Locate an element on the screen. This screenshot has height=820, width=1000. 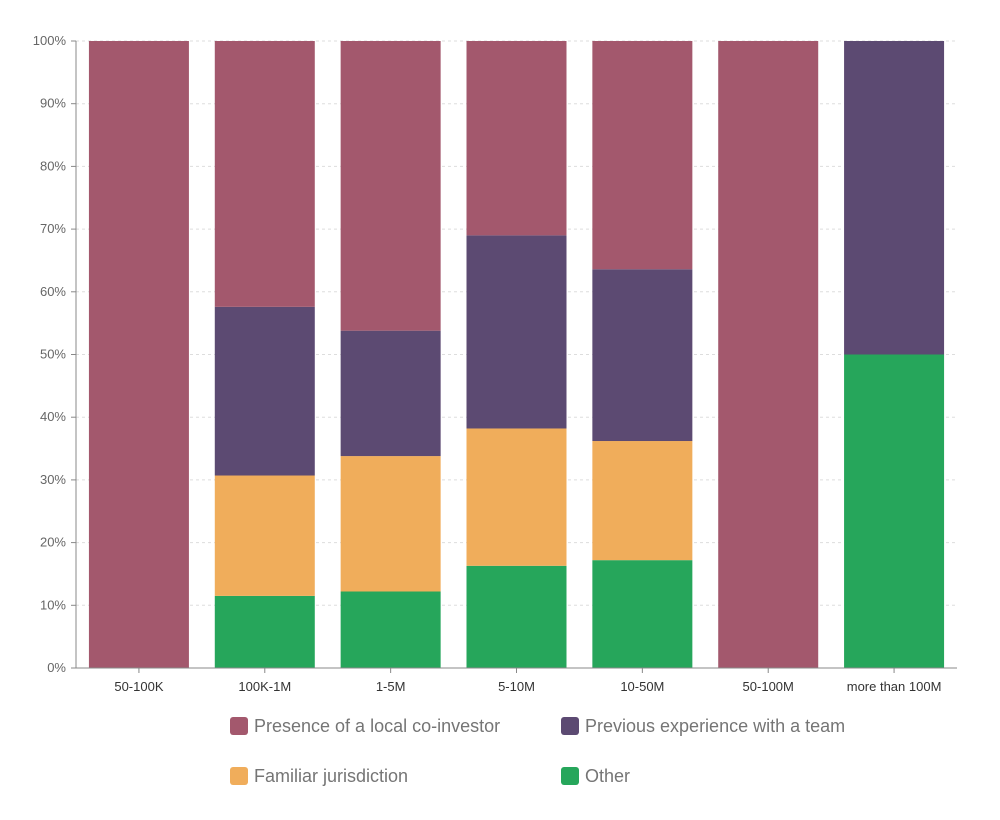
x-tick-label: more than 100M is located at coordinates (894, 686).